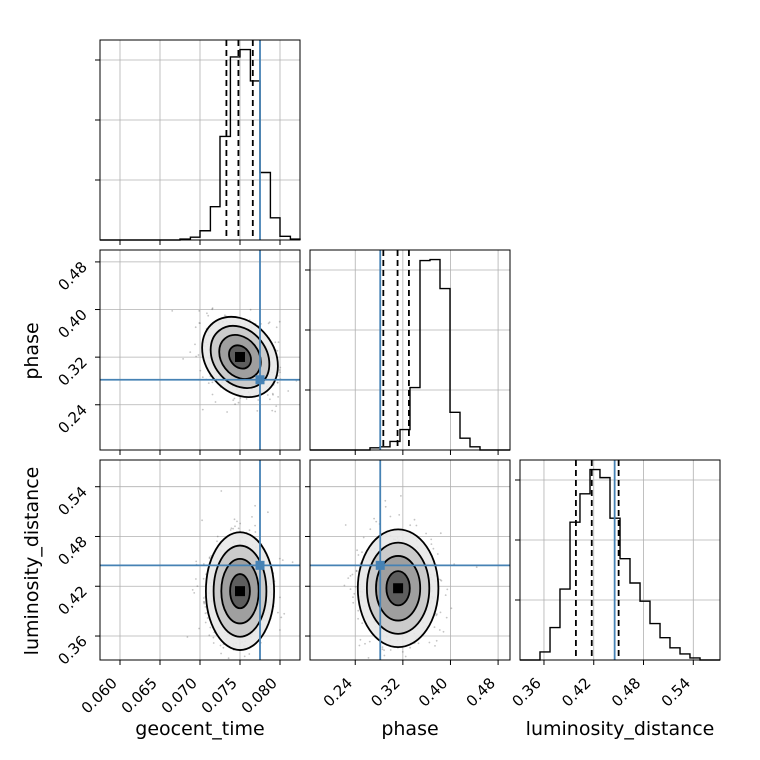 Image resolution: width=760 pixels, height=760 pixels. I want to click on tick-label-x: 0.40, so click(433, 692).